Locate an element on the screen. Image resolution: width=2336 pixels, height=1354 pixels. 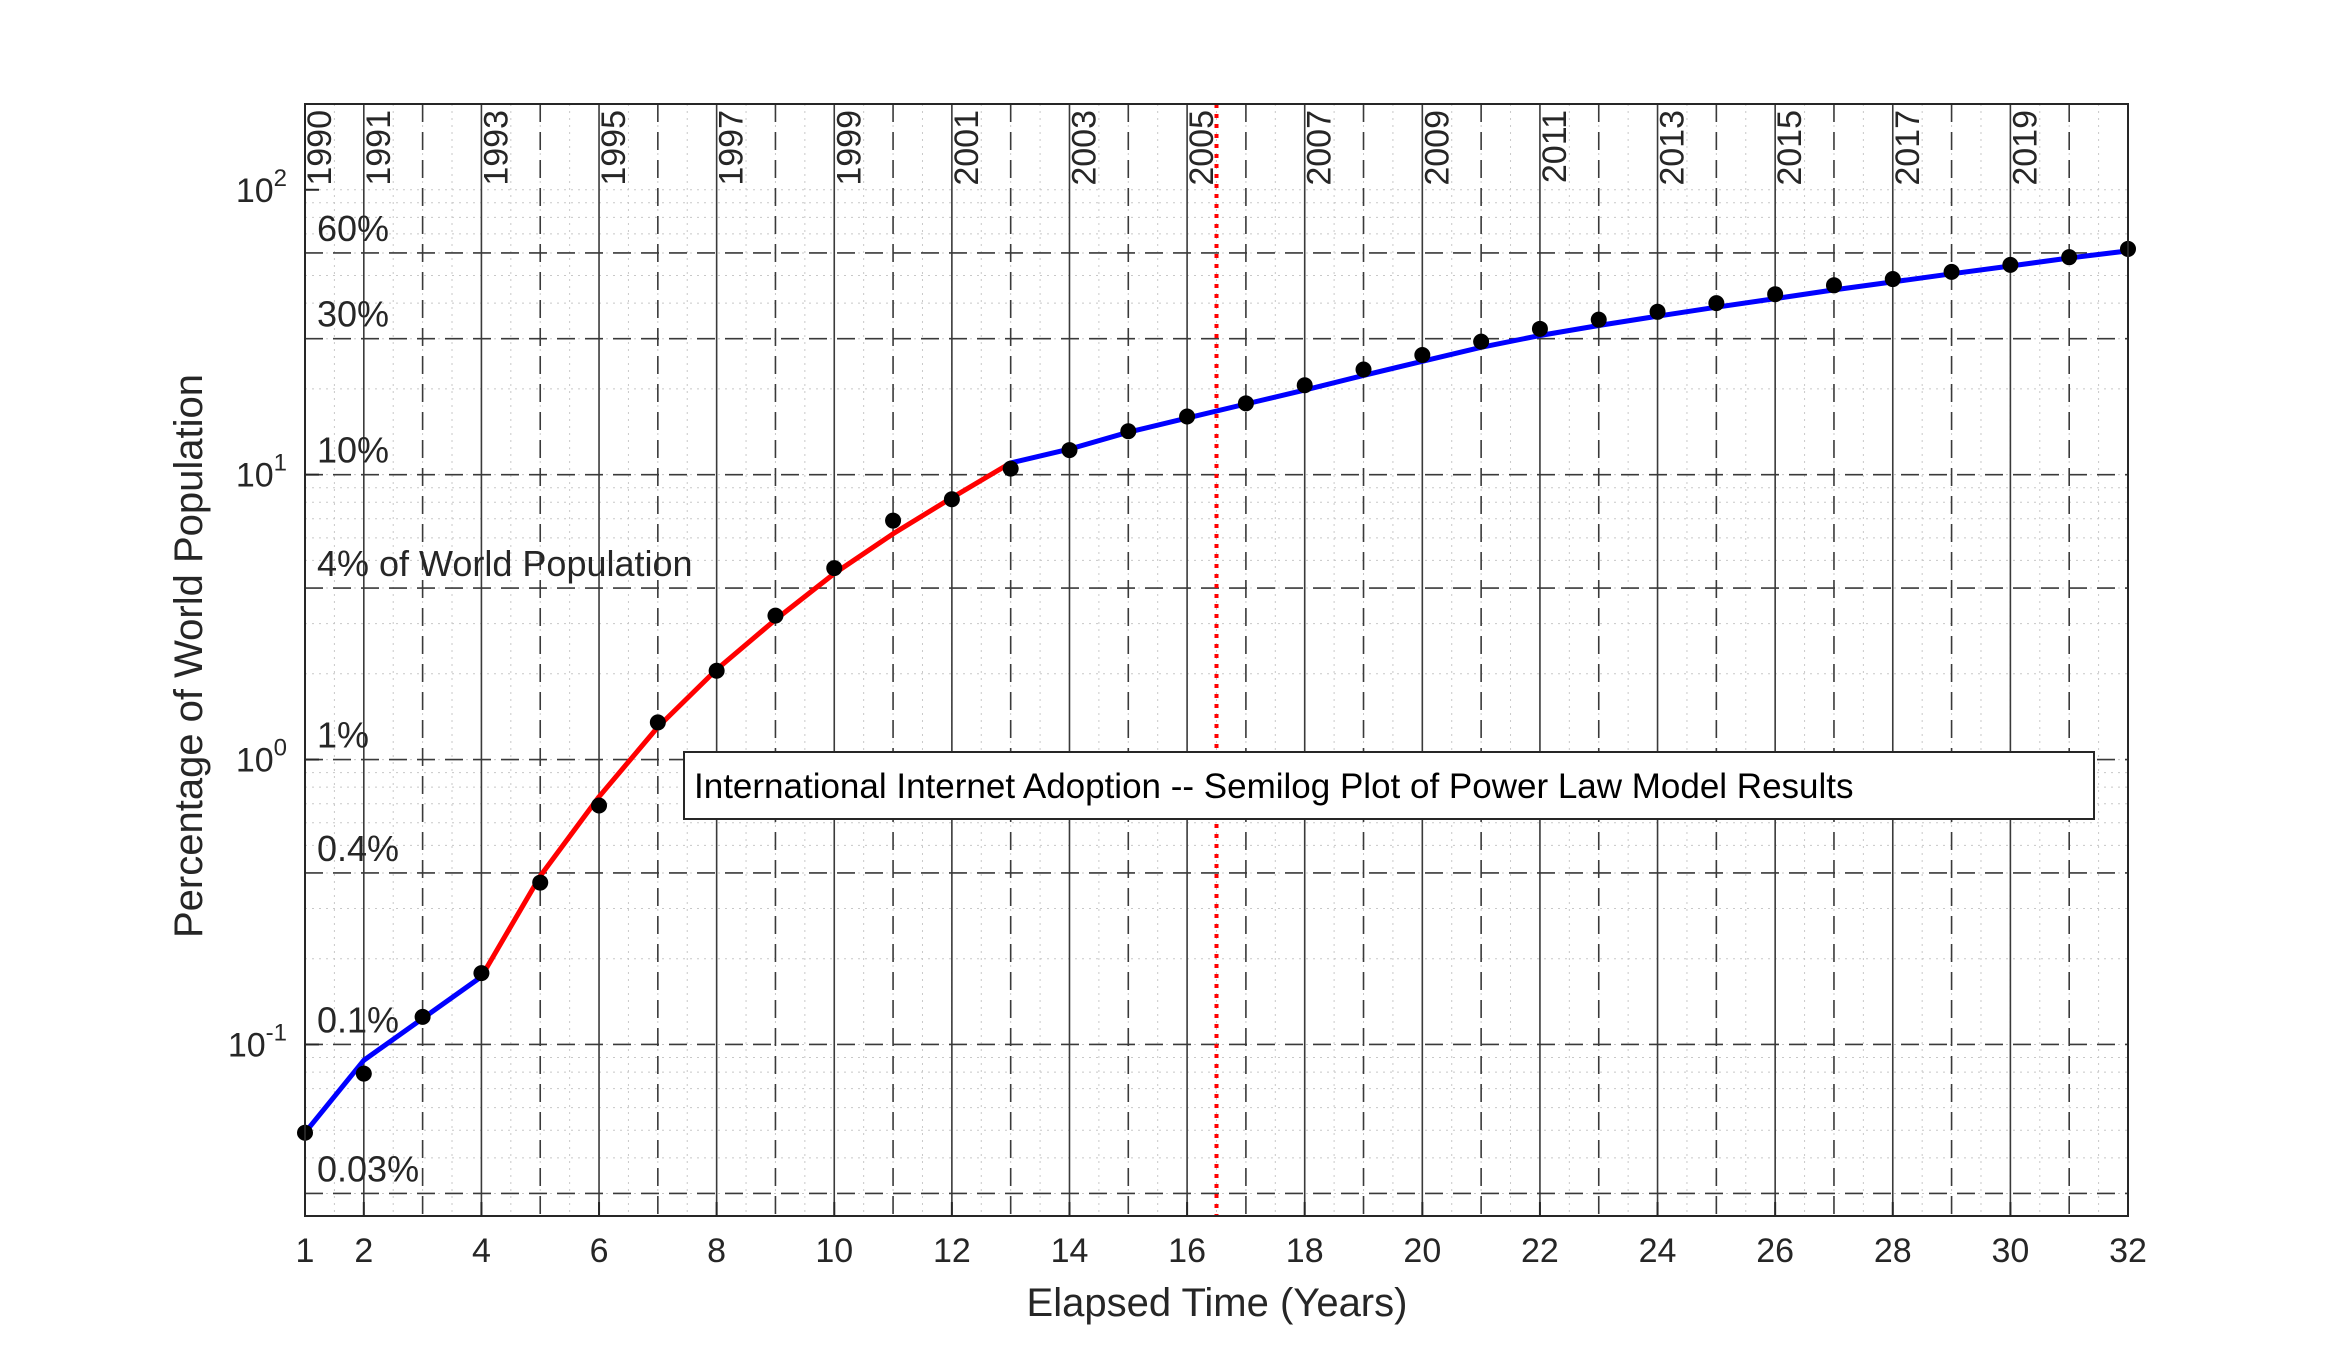
x-tick-label: 10 is located at coordinates (834, 1251).